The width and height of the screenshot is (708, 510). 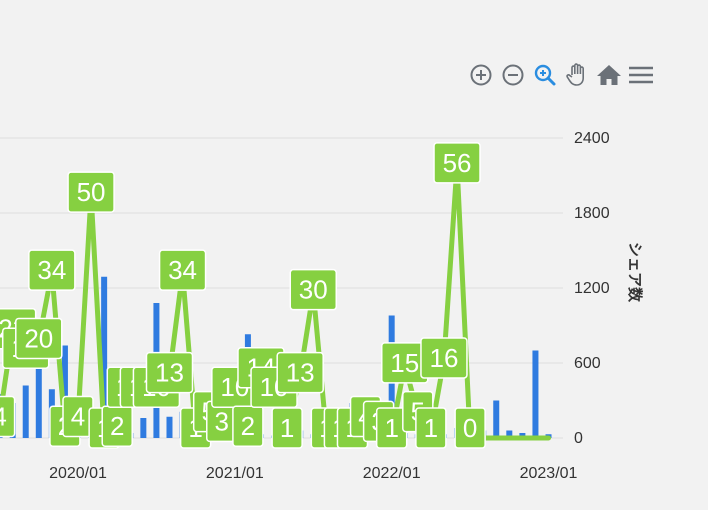 I want to click on data-label: 50, so click(x=91, y=192).